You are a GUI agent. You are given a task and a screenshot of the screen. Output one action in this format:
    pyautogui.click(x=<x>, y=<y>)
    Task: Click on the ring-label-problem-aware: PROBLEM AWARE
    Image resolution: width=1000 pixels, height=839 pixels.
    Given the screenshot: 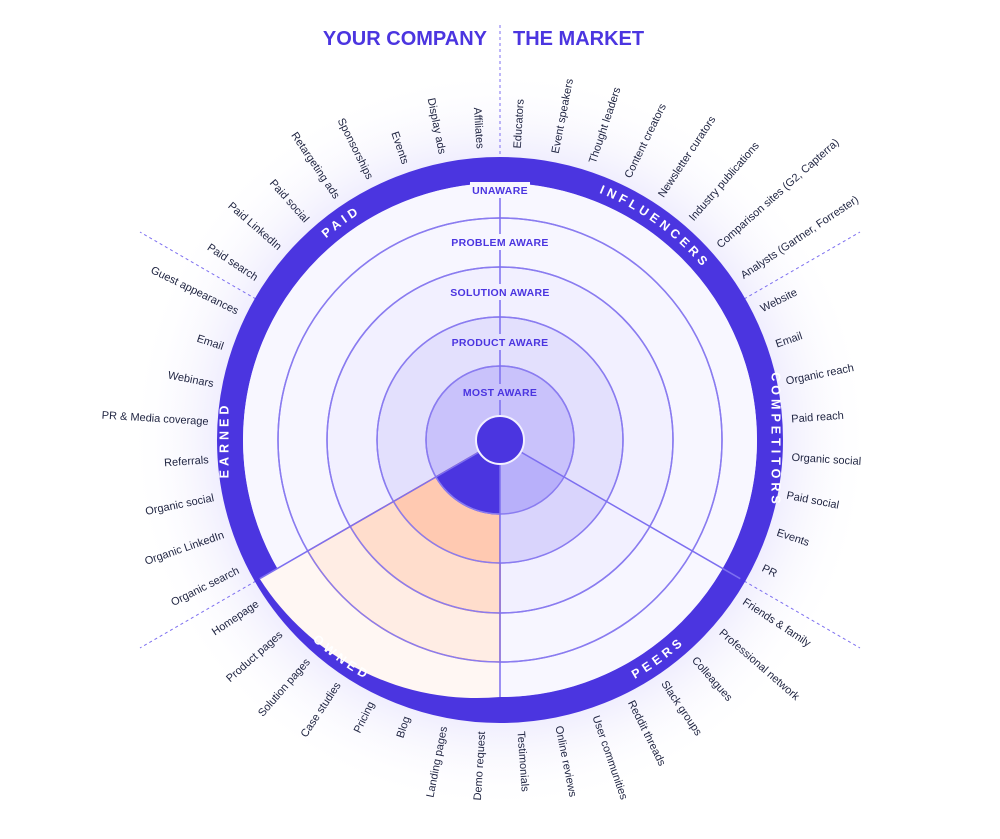 What is the action you would take?
    pyautogui.click(x=499, y=243)
    